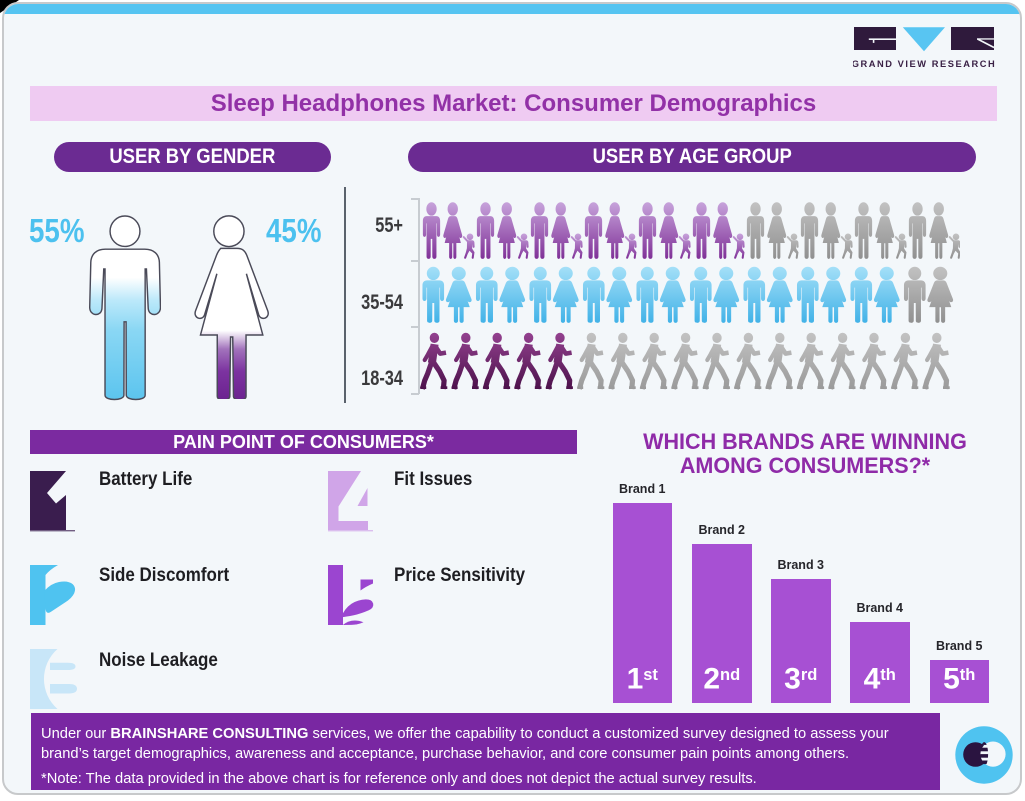 This screenshot has width=1025, height=801. Describe the element at coordinates (924, 64) in the screenshot. I see `svg-text: GRAND VIEW RESEARCH` at that location.